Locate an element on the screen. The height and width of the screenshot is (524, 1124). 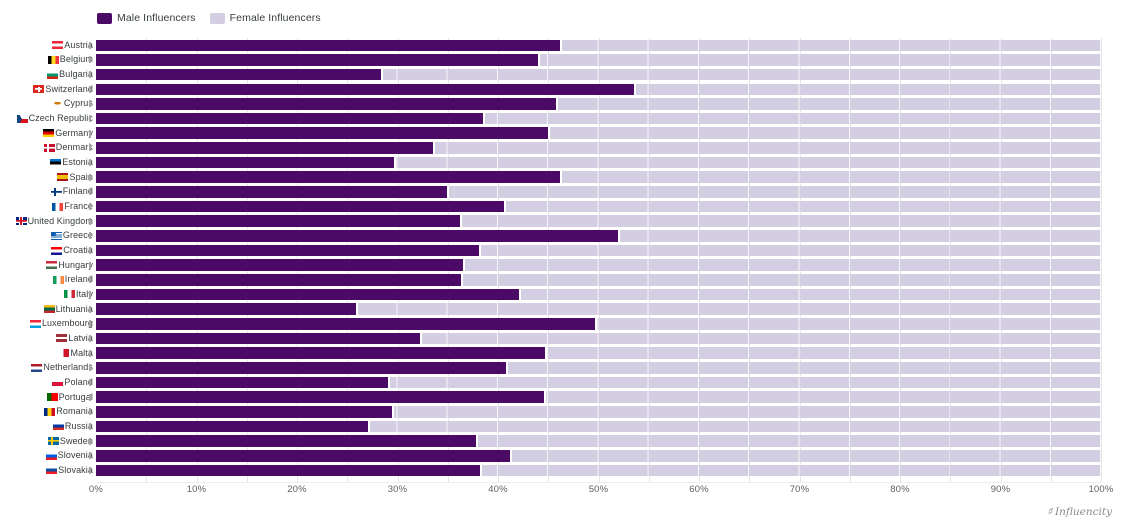
category-label: Czech Republic is located at coordinates (48, 118).